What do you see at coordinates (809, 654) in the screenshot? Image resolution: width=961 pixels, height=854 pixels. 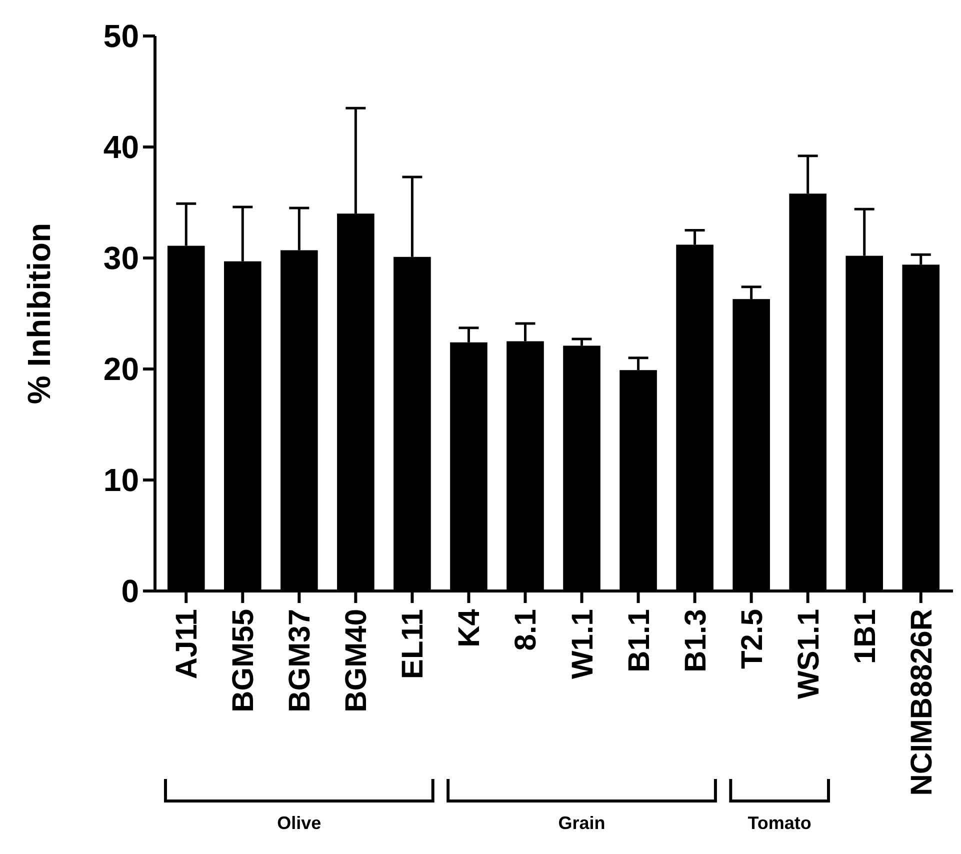 I see `x-tick-label: WS1.1` at bounding box center [809, 654].